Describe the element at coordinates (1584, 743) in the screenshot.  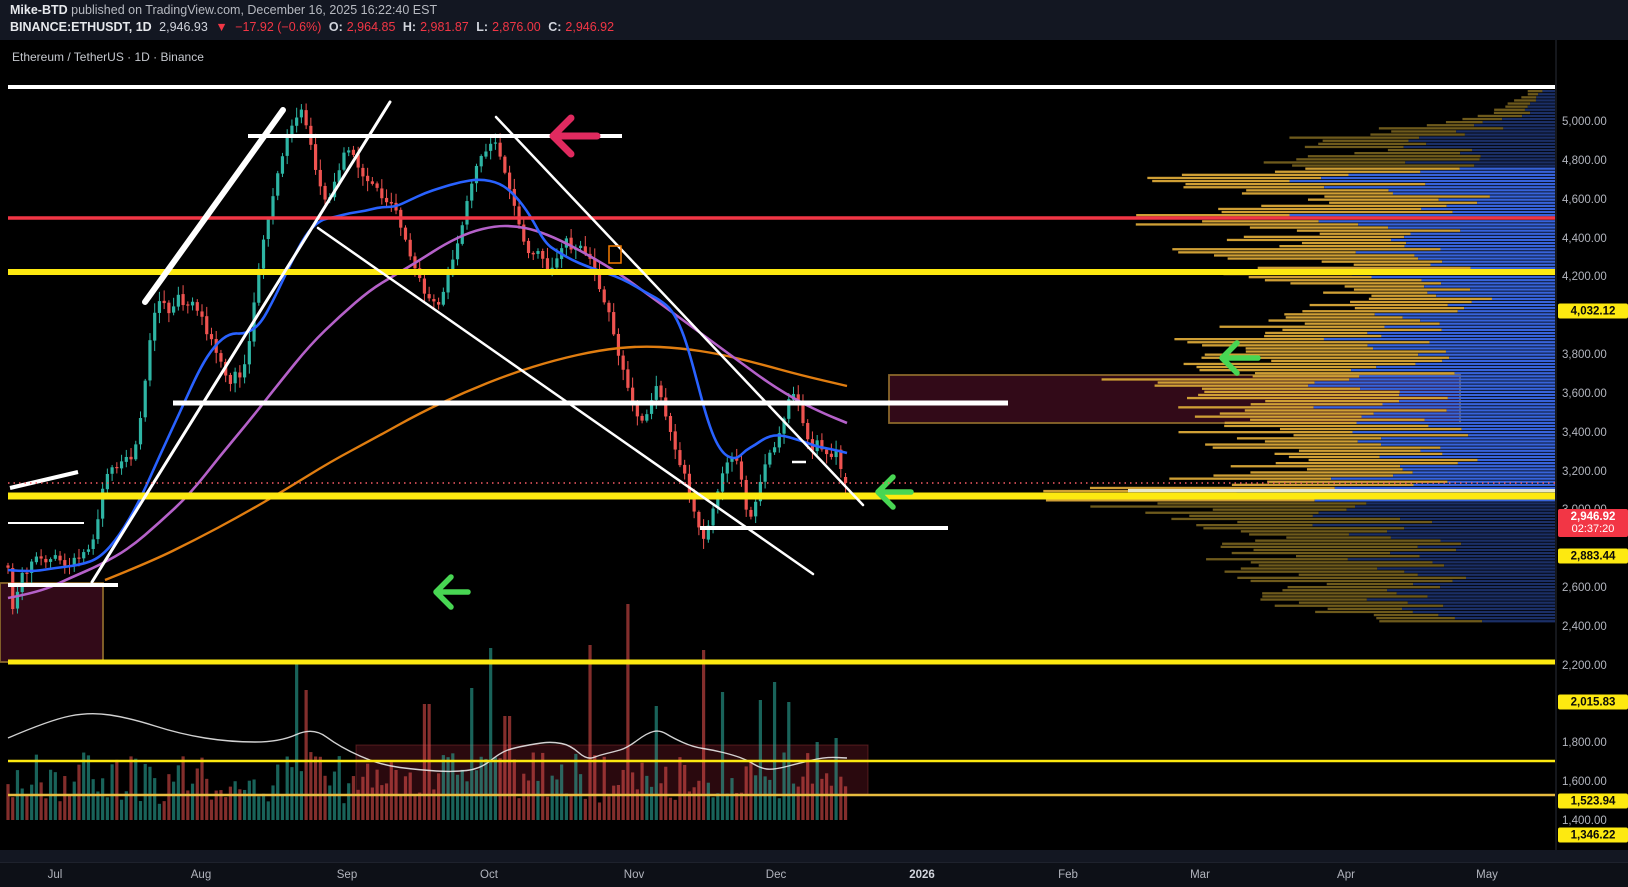
I see `price-tick-1800: 1,800.00` at that location.